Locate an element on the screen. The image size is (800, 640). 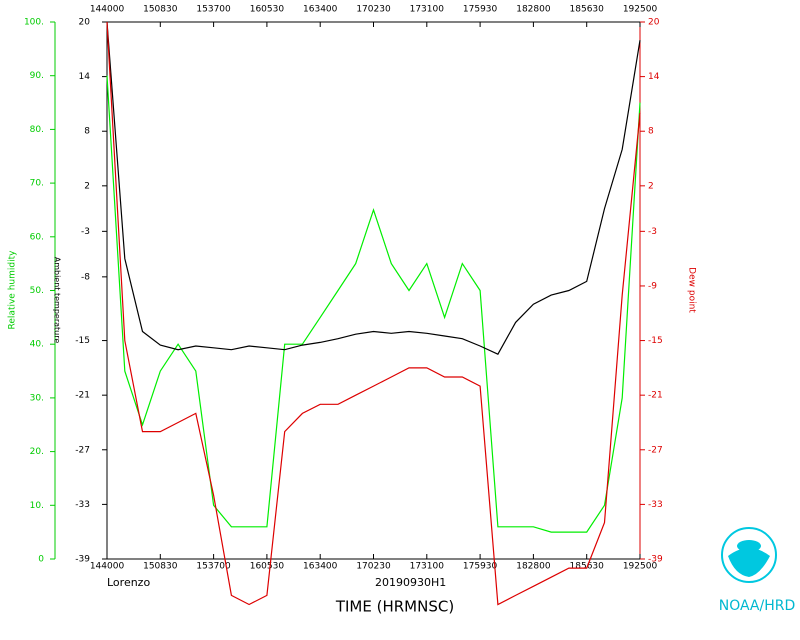
temp-tick-label: 2 is located at coordinates (87, 186).